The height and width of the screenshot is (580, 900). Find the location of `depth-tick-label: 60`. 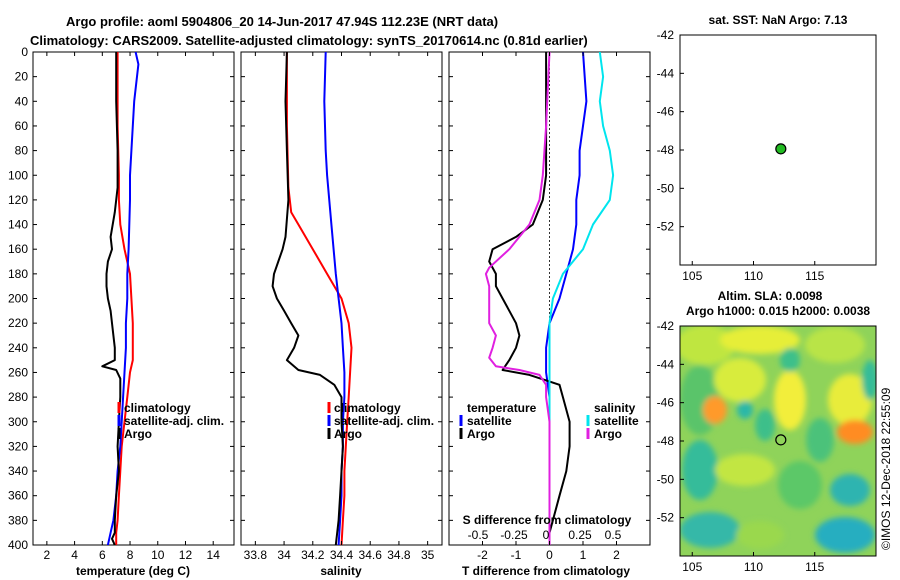

depth-tick-label: 60 is located at coordinates (22, 126).